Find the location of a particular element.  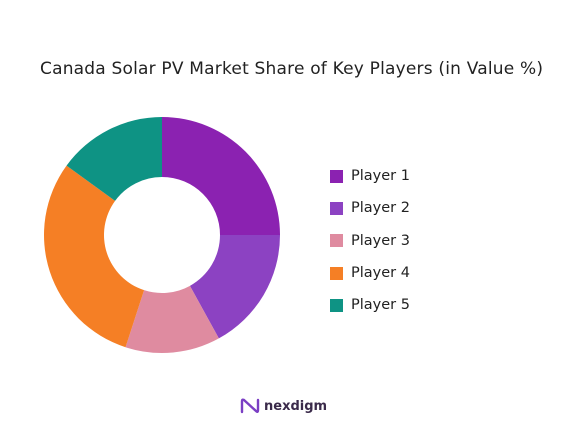

legend-label: Player 2 is located at coordinates (380, 208).